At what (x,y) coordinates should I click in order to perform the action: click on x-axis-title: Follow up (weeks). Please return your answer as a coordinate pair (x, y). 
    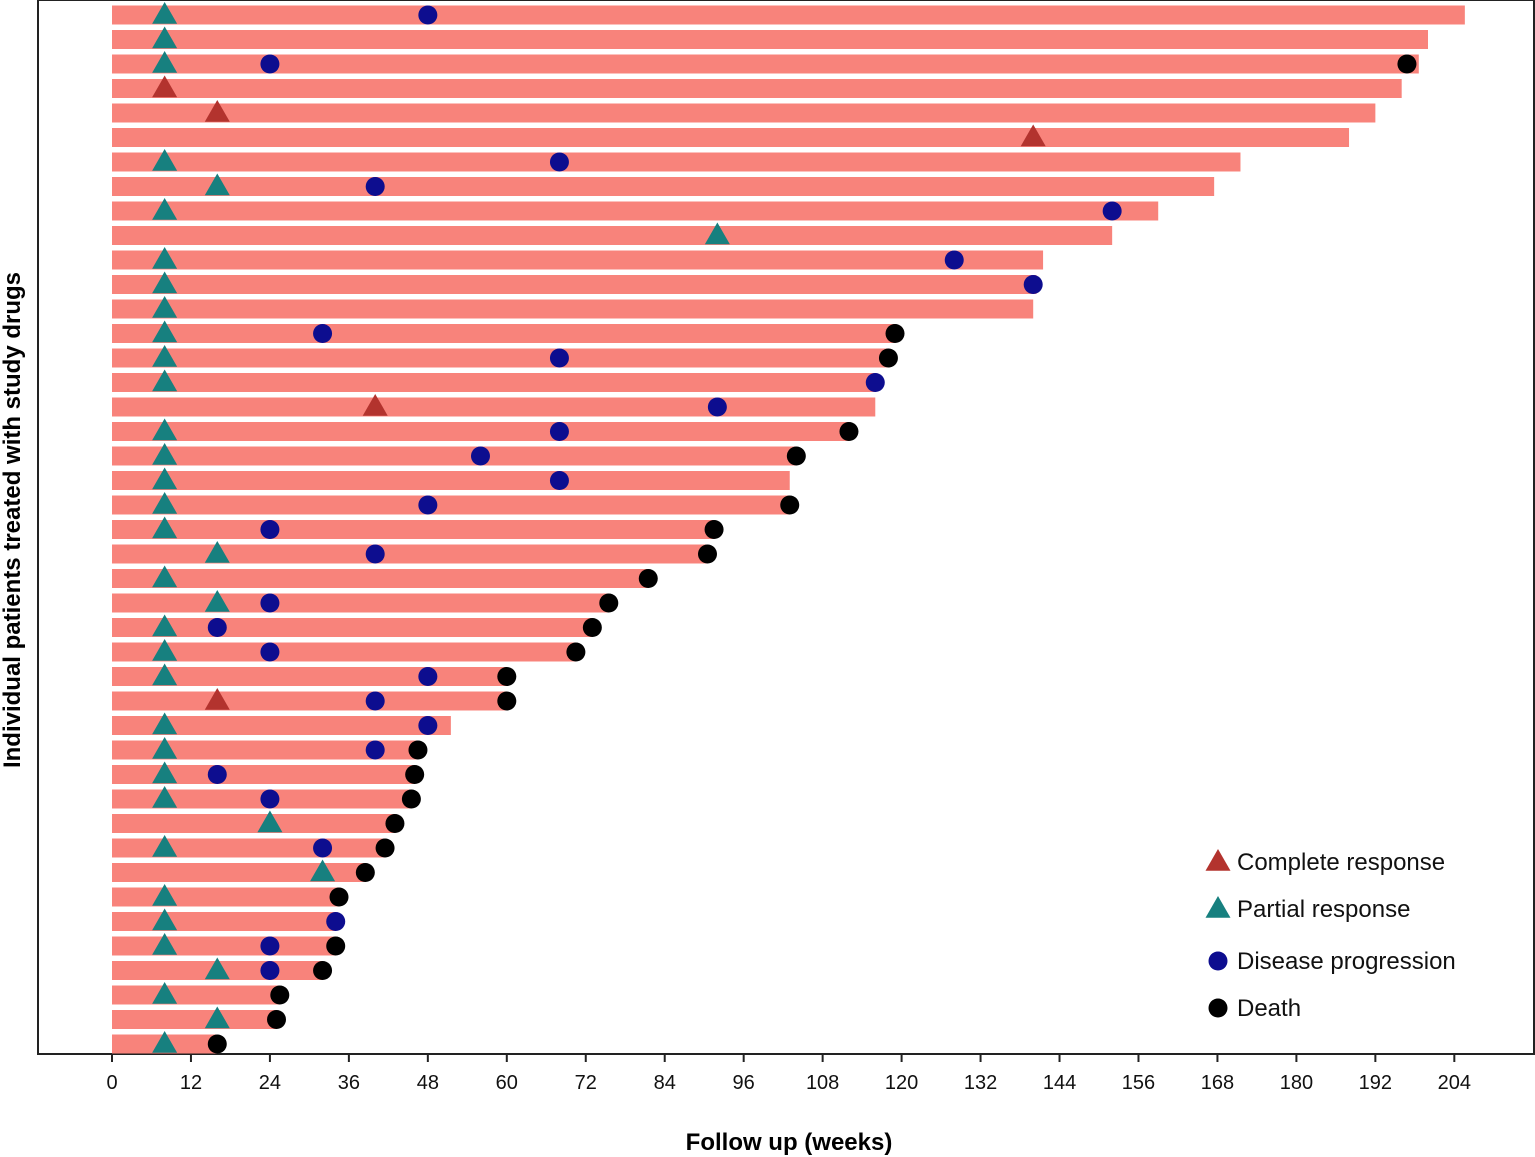
    Looking at the image, I should click on (789, 1142).